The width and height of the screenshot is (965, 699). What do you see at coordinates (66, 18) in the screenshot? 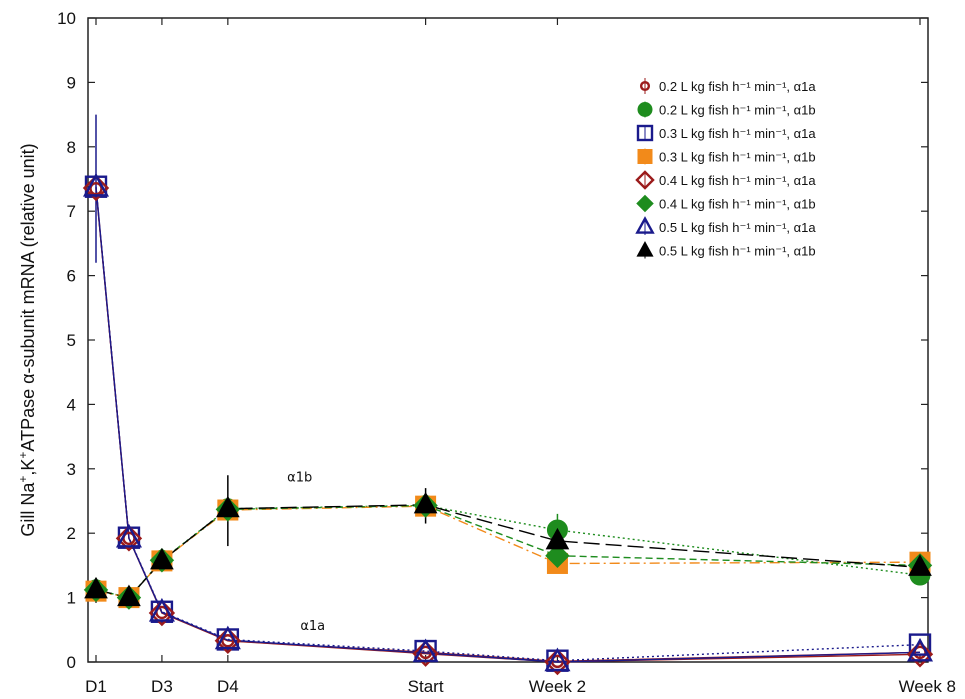
I see `y-tick-label: 10` at bounding box center [66, 18].